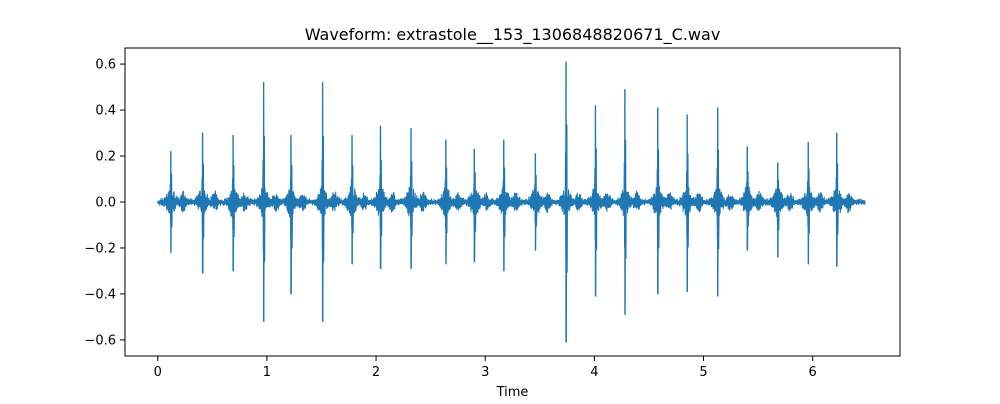 This screenshot has width=1000, height=404. I want to click on y-tick-label: −0.2, so click(100, 248).